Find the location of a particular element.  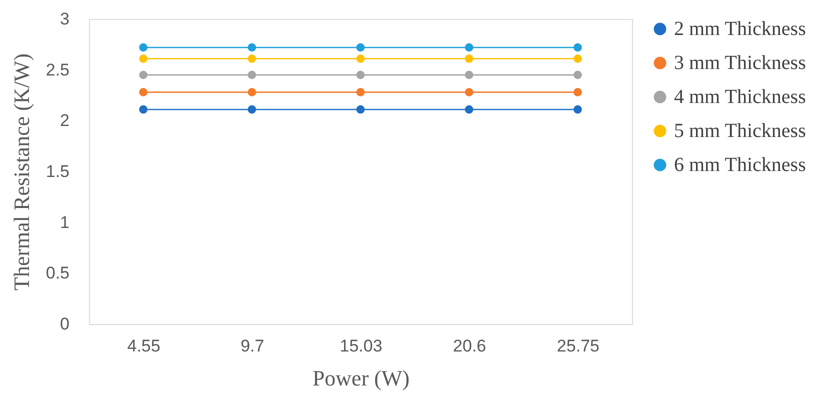

legend-label: 4 mm Thickness is located at coordinates (740, 97).